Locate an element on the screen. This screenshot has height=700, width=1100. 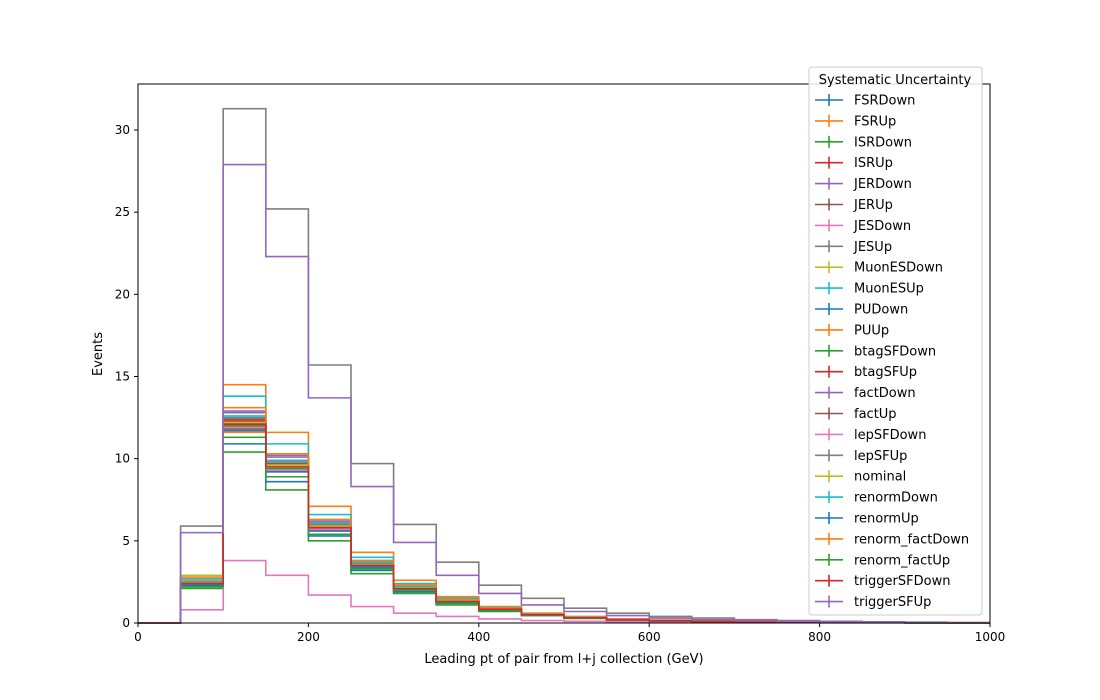
legend-label: JESDown is located at coordinates (882, 226).